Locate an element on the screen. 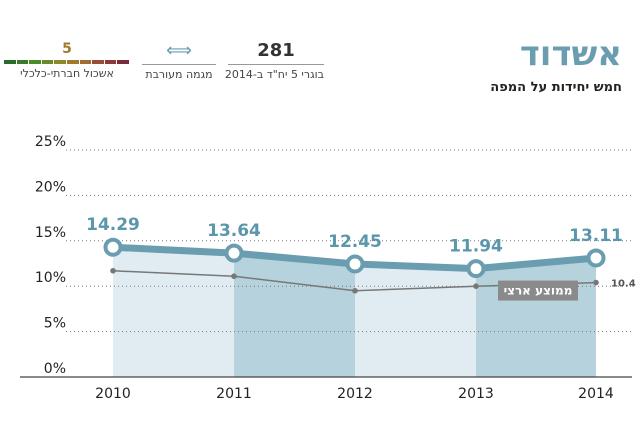 This screenshot has width=640, height=430. socio-value: 5 is located at coordinates (67, 49).